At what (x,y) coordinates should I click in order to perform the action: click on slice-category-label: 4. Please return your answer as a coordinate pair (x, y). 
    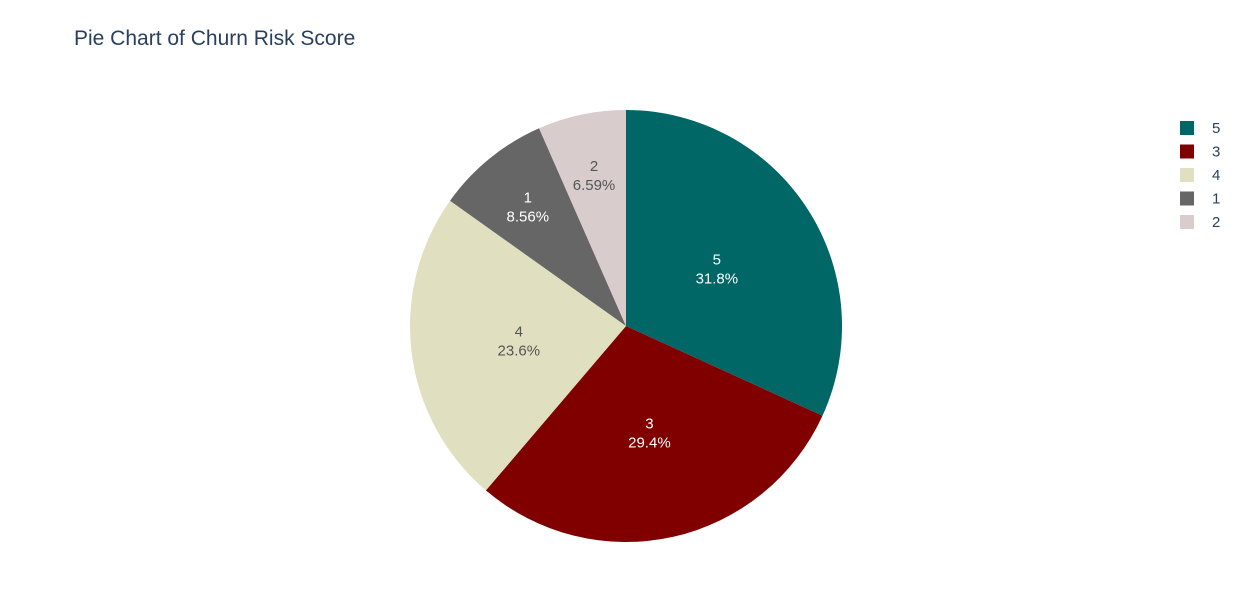
    Looking at the image, I should click on (519, 331).